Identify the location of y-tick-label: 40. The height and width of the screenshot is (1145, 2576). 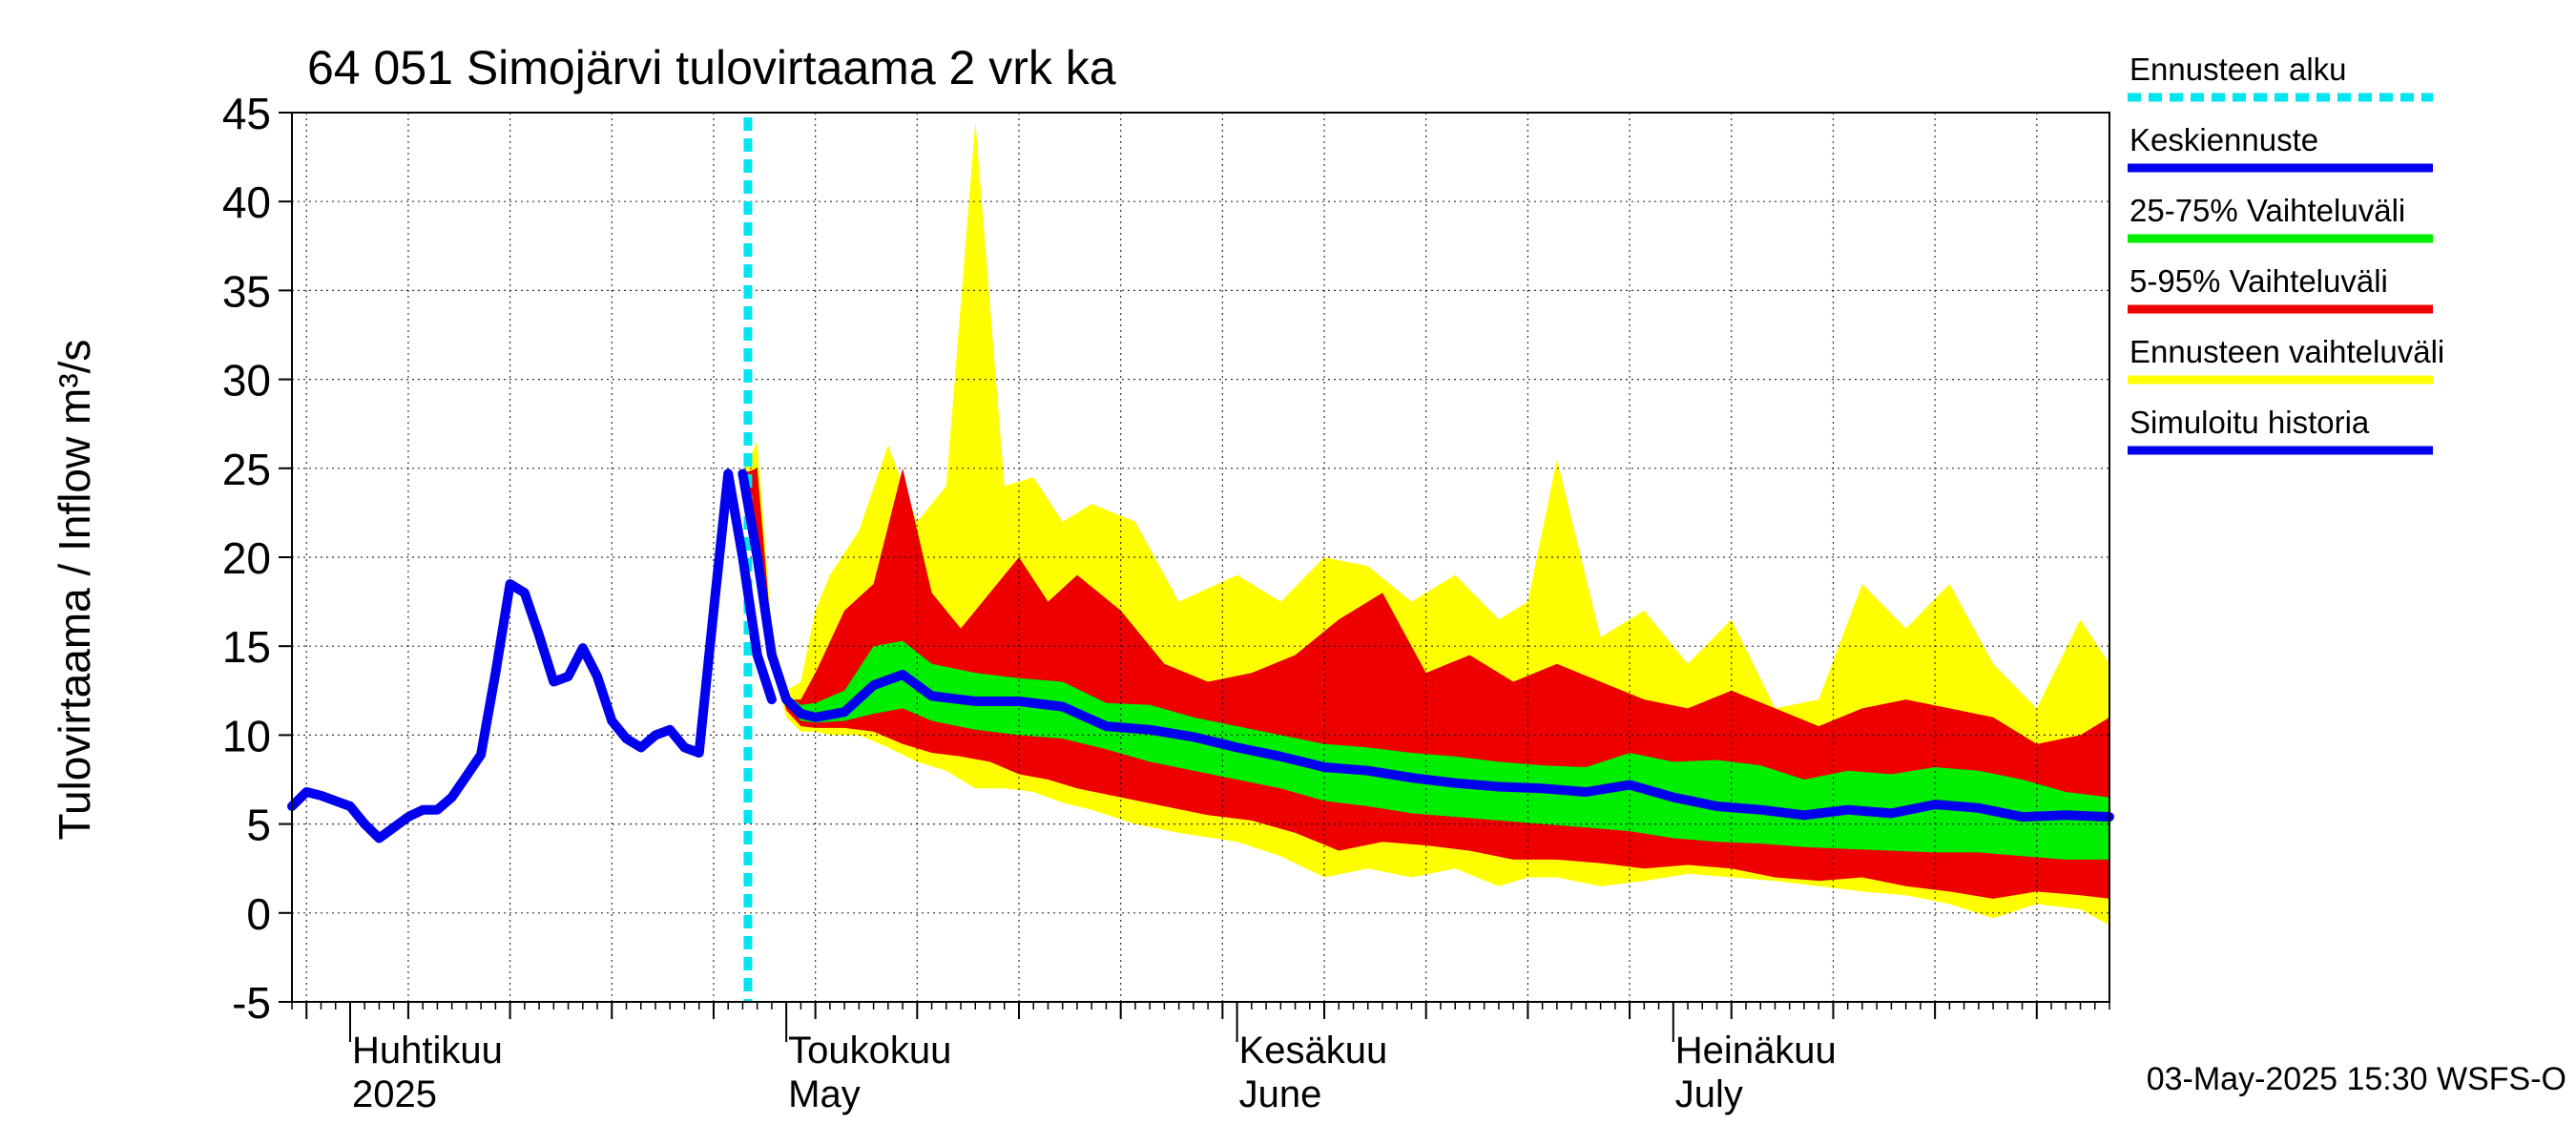
(246, 202).